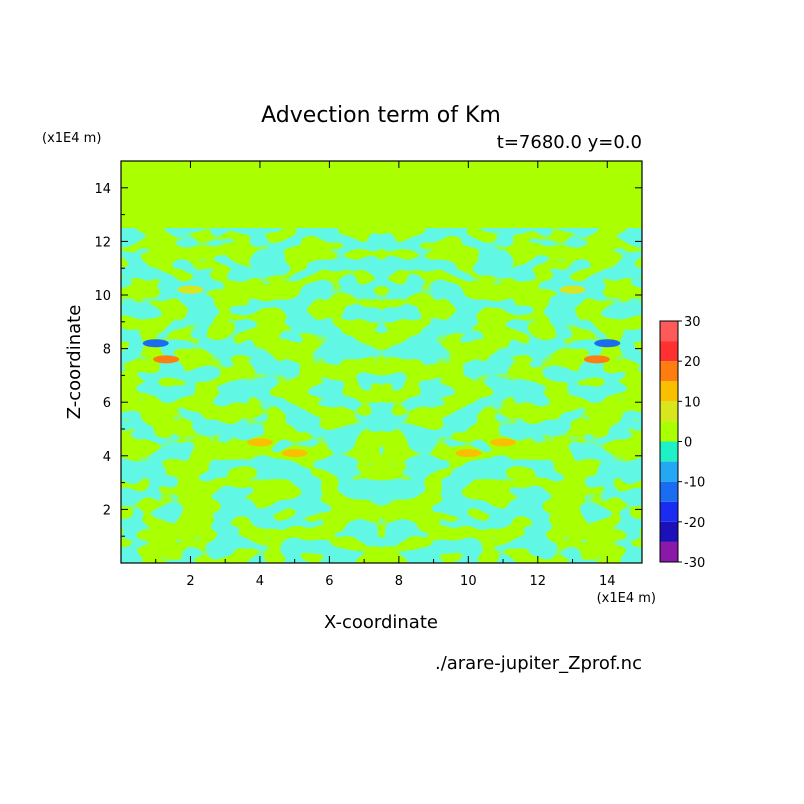 This screenshot has height=804, width=804. I want to click on x-tick-label-1: 4, so click(260, 581).